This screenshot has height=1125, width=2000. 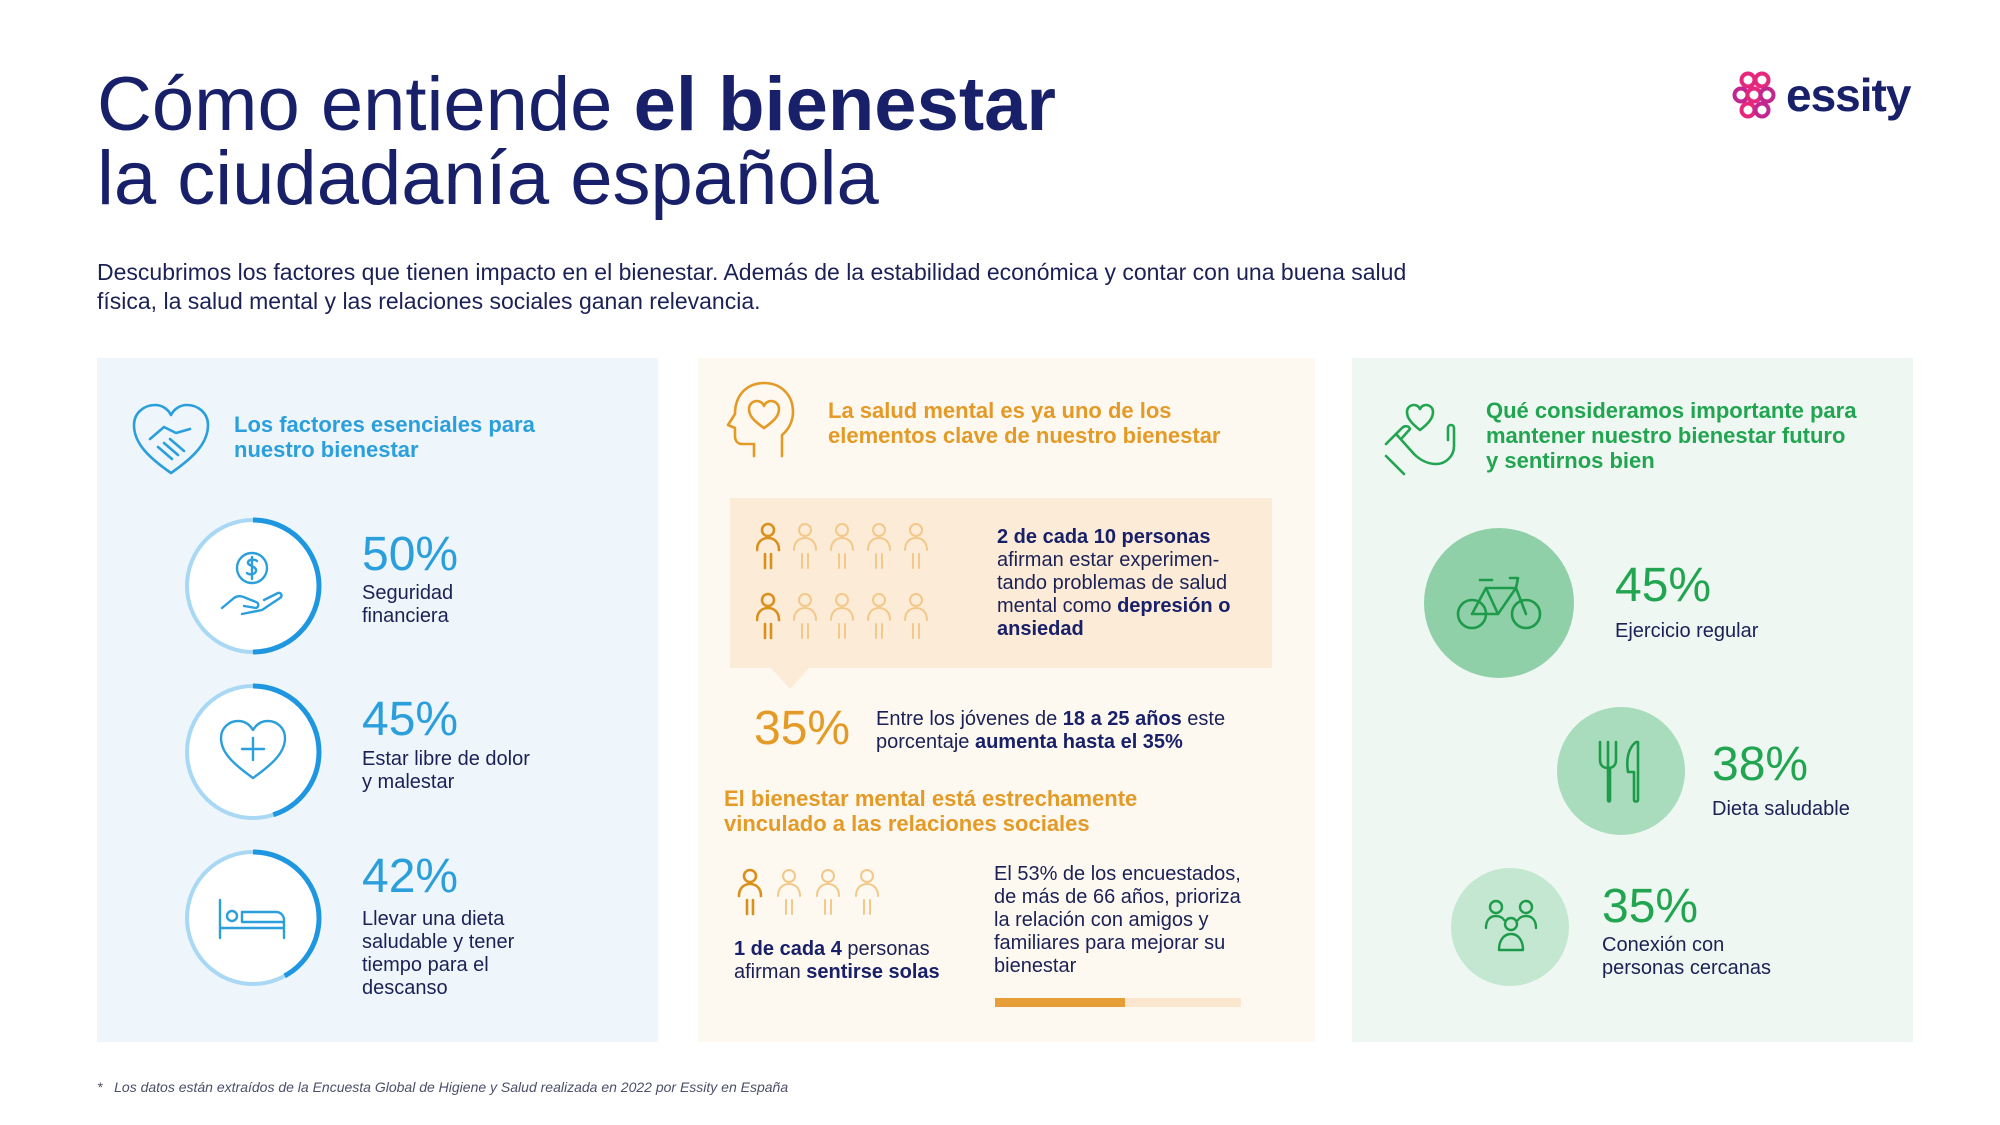 I want to click on mental-stat-line3: tando problemas de salud, so click(x=1112, y=583).